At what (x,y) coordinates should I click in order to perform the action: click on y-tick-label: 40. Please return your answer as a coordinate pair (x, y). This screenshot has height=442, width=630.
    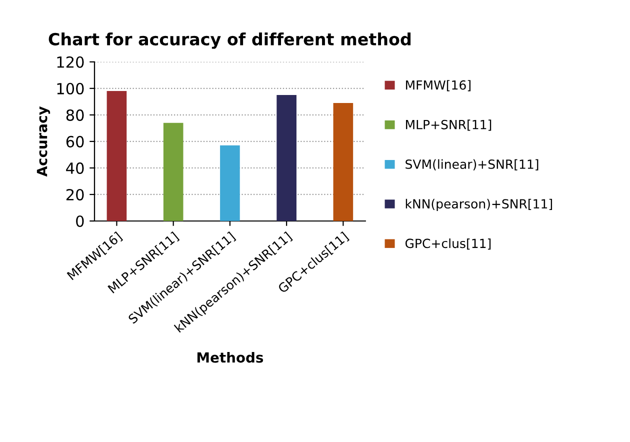
    Looking at the image, I should click on (75, 168).